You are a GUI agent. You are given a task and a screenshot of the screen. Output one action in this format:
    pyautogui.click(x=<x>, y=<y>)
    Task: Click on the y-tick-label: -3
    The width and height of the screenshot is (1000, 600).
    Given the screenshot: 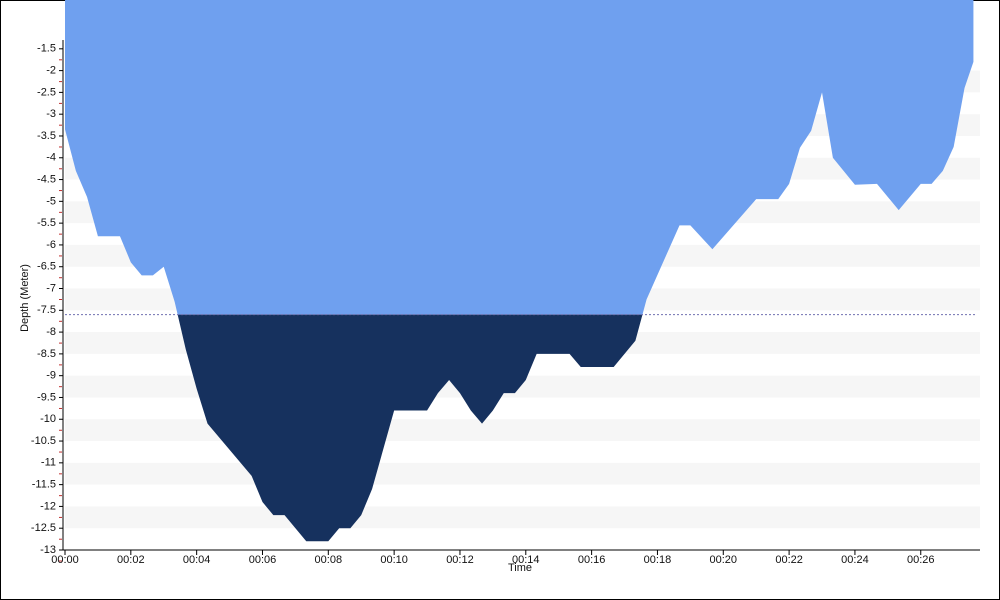 What is the action you would take?
    pyautogui.click(x=51, y=114)
    